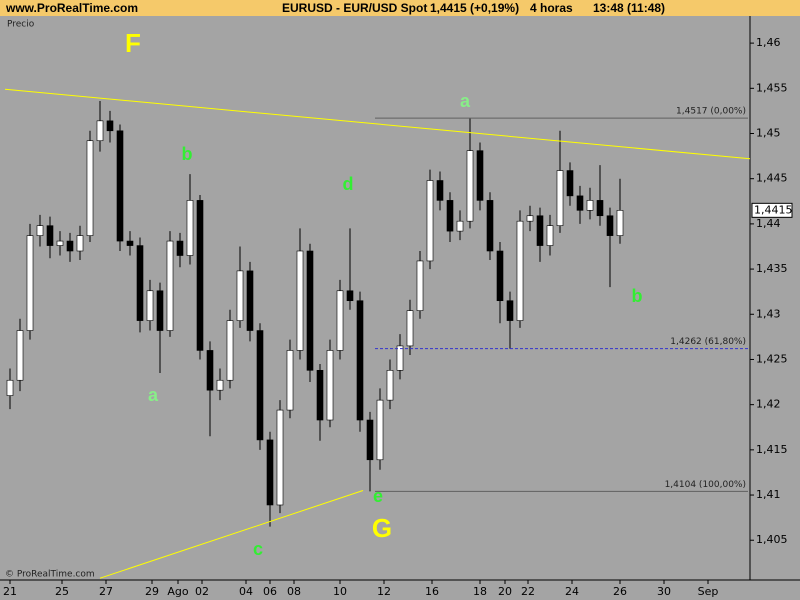 This screenshot has height=600, width=800. I want to click on x-tick-label: 12, so click(384, 591).